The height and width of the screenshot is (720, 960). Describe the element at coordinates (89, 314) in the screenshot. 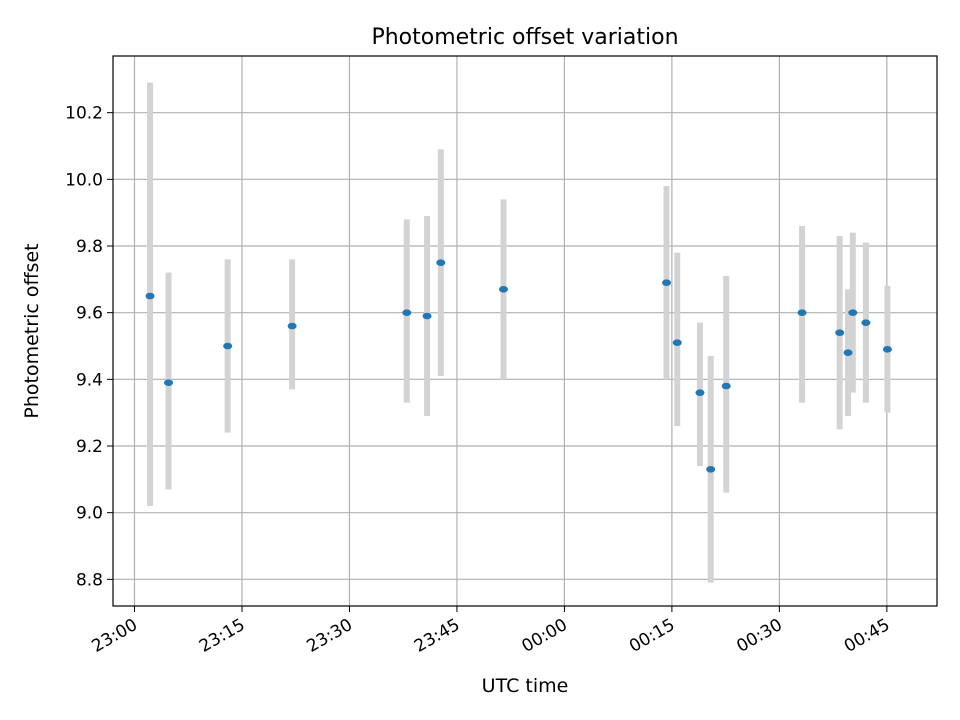

I see `y-tick-label: 9.6` at that location.